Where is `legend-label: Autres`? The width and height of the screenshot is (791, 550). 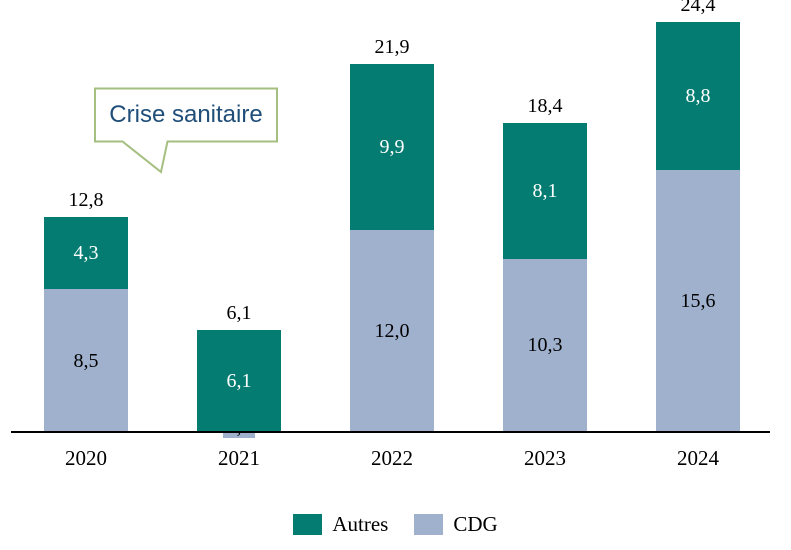
legend-label: Autres is located at coordinates (360, 524).